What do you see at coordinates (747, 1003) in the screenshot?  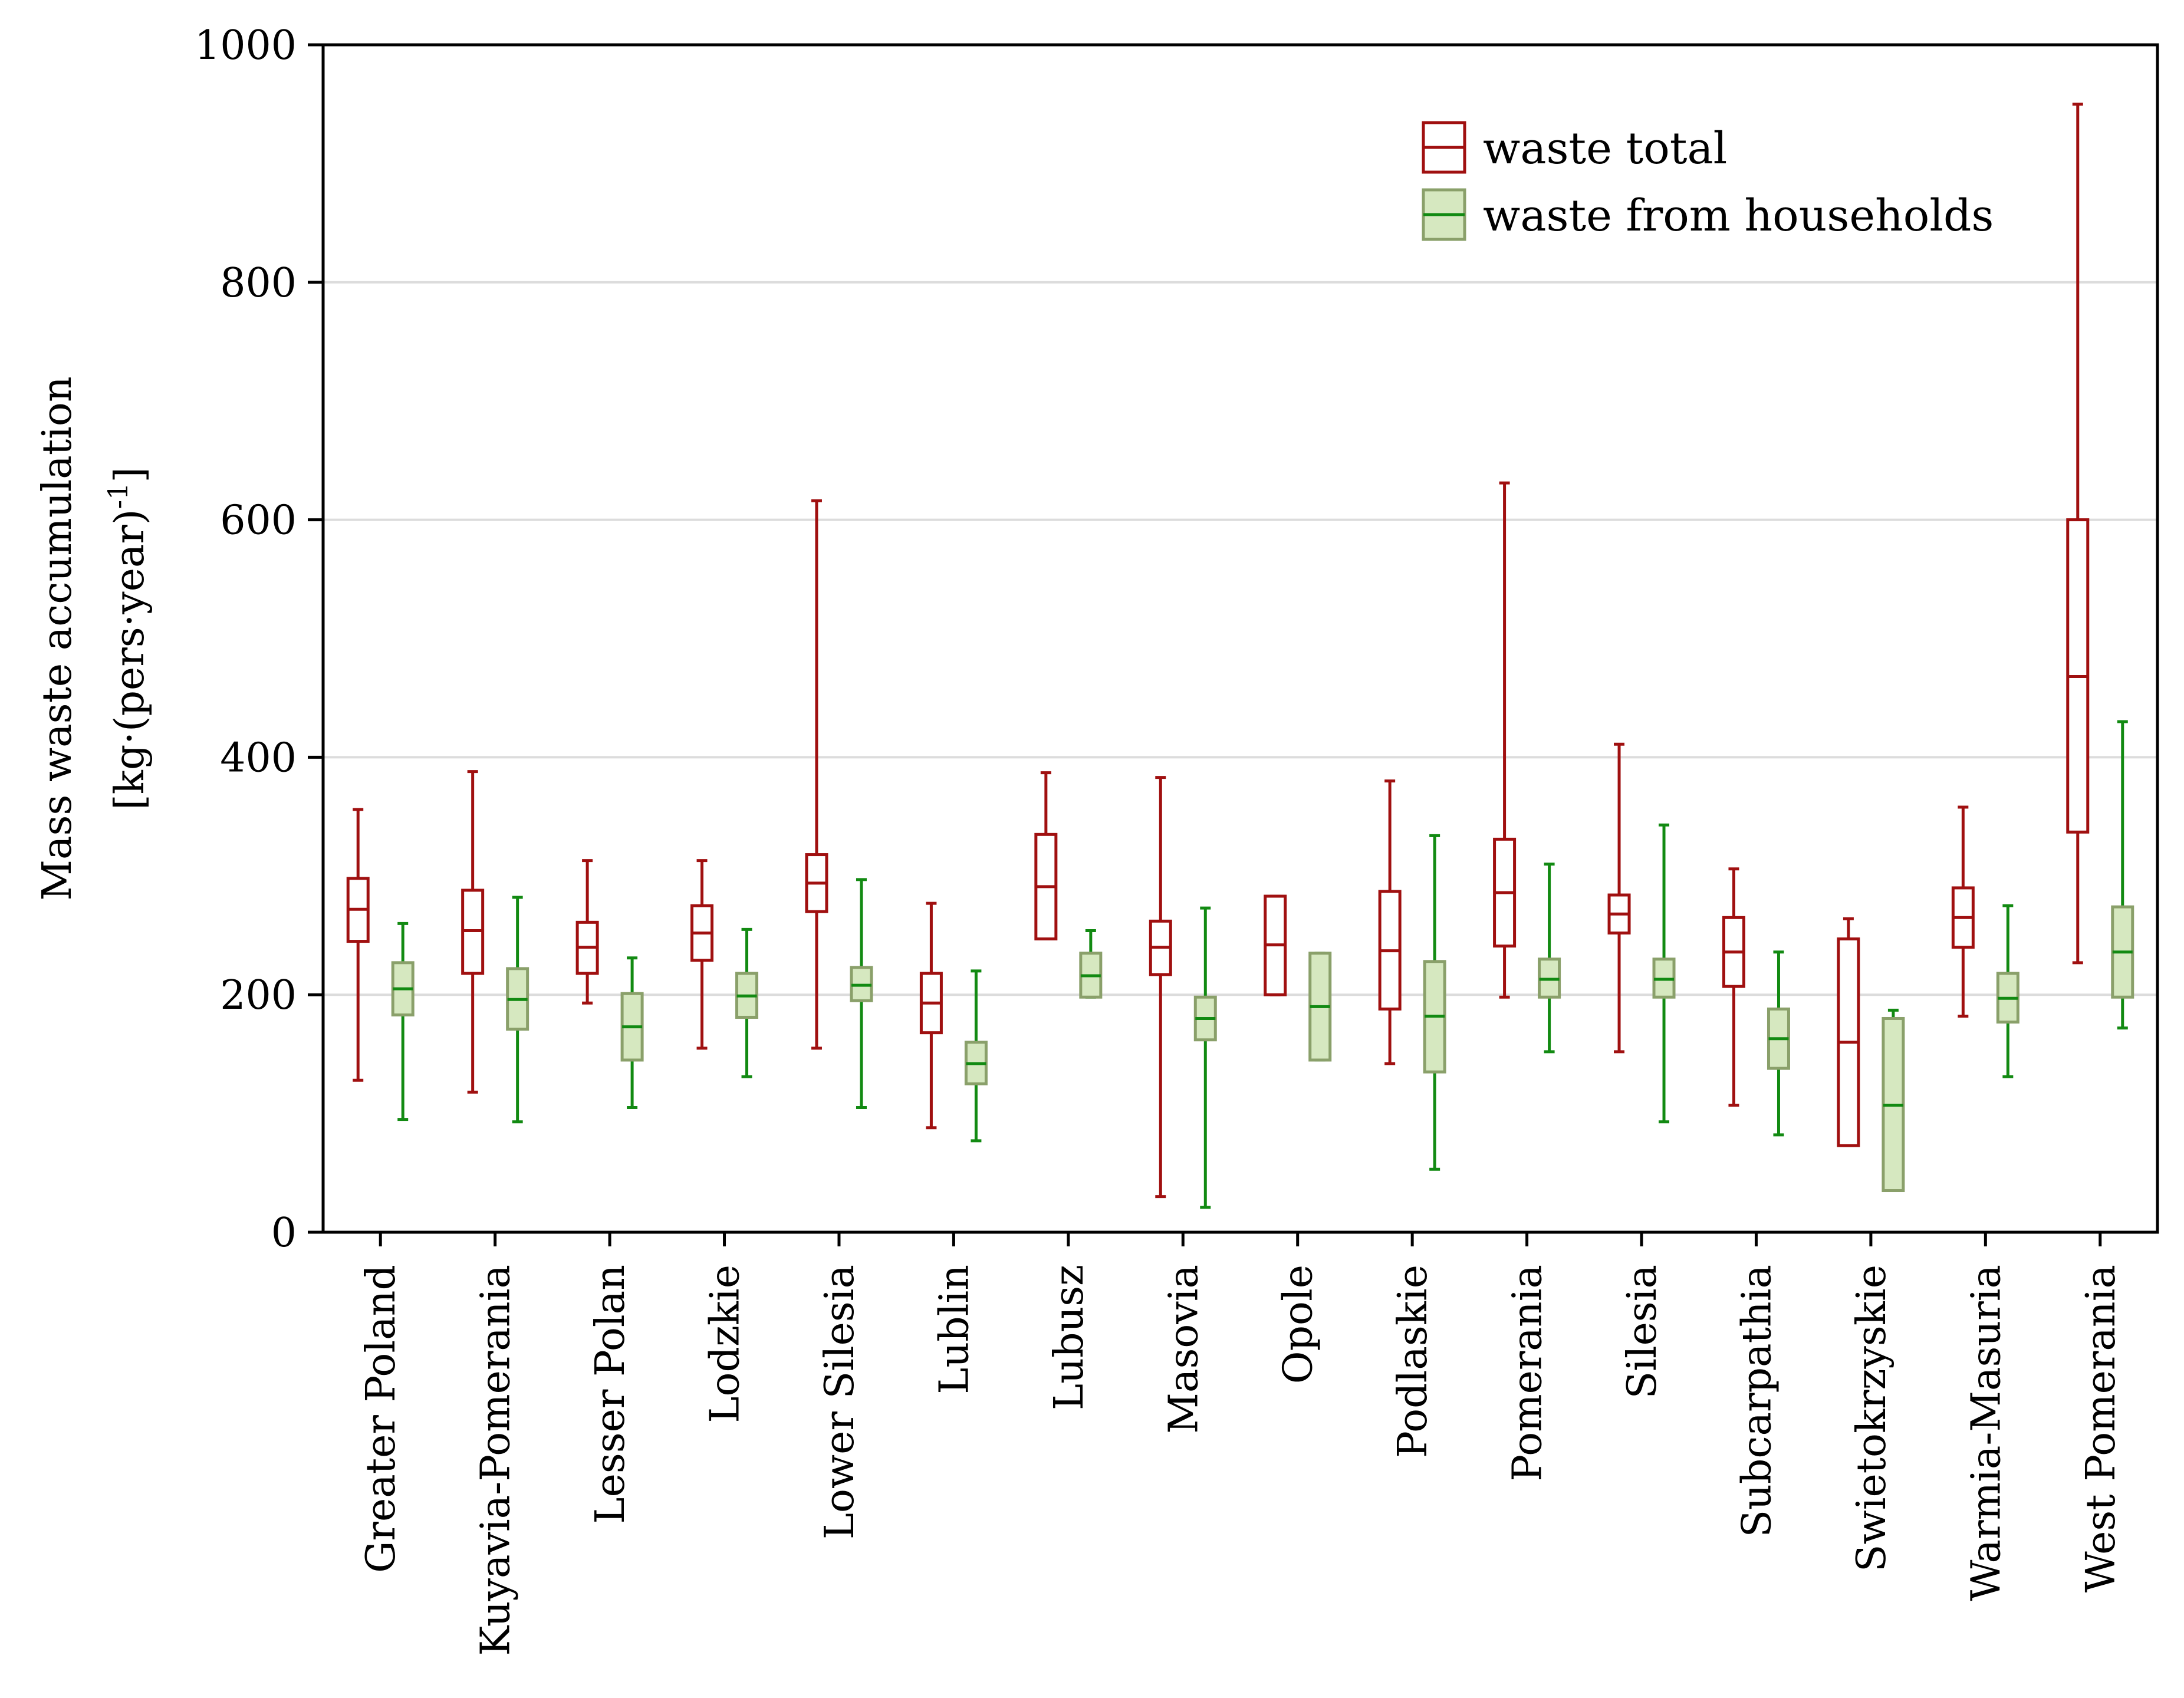 I see `box-waste-from-households-lodzkie` at bounding box center [747, 1003].